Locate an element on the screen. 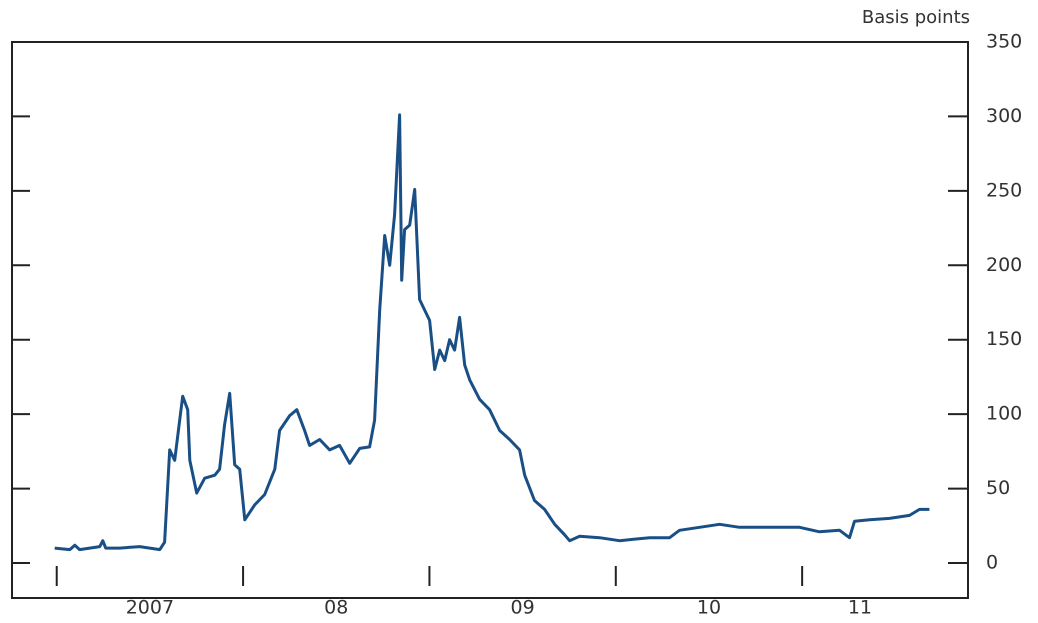 This screenshot has width=1038, height=623. y-tick-label: 300 is located at coordinates (1004, 116).